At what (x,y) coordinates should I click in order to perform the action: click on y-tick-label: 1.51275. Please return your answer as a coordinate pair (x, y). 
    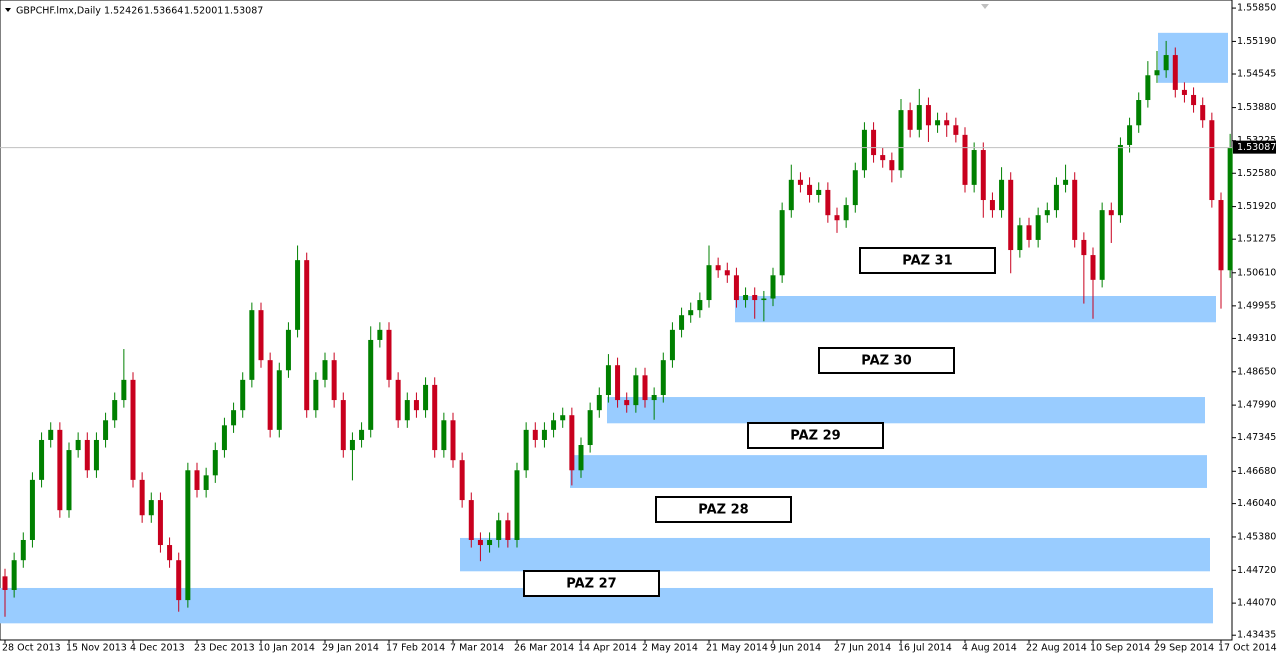
    Looking at the image, I should click on (1256, 239).